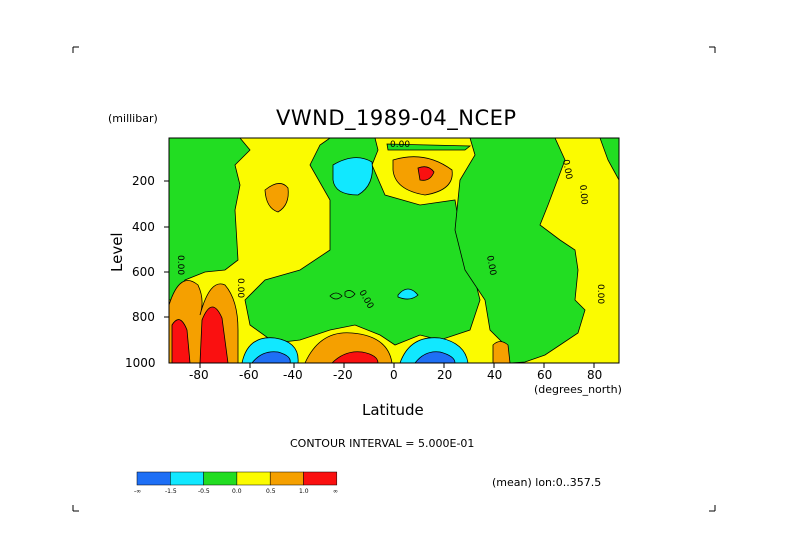 The image size is (789, 558). Describe the element at coordinates (336, 296) in the screenshot. I see `green-island-a` at that location.